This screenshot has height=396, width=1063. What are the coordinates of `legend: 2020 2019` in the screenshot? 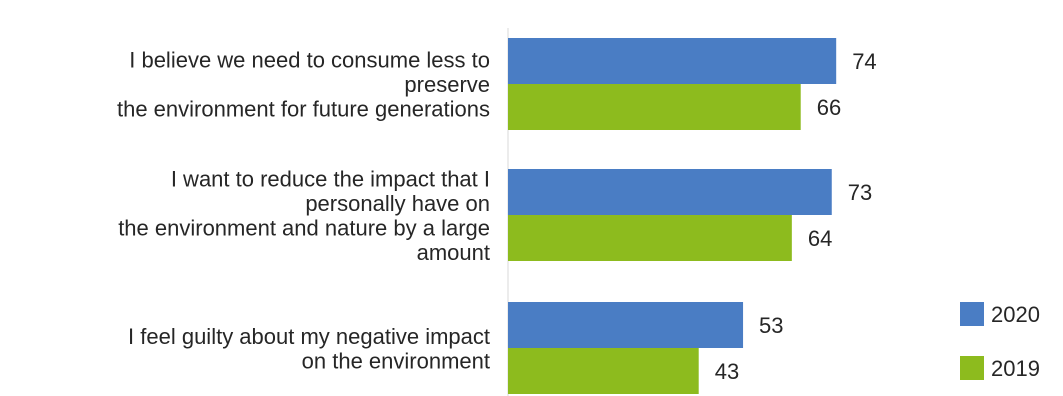 It's located at (1000, 341).